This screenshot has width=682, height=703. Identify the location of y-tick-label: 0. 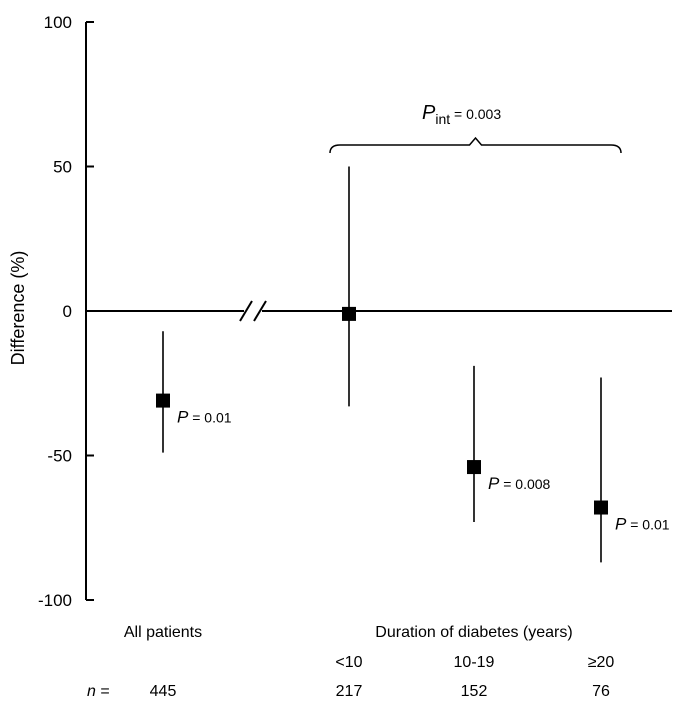
(67, 311).